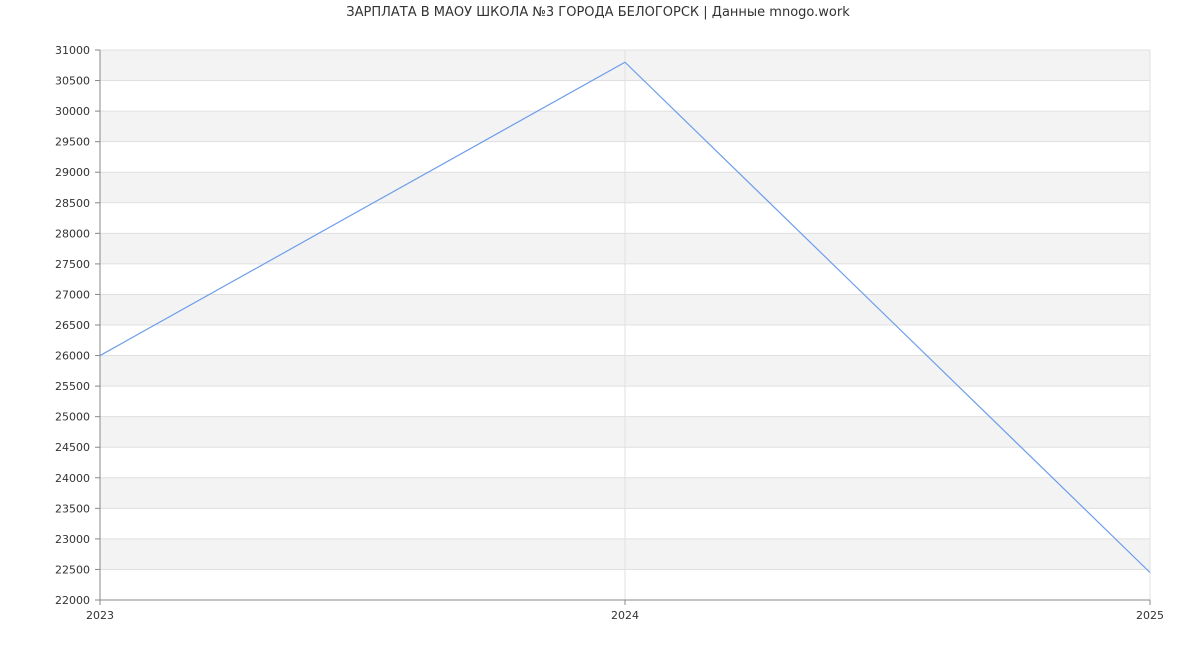 This screenshot has height=650, width=1200. What do you see at coordinates (72, 264) in the screenshot?
I see `y-tick-label: 27500` at bounding box center [72, 264].